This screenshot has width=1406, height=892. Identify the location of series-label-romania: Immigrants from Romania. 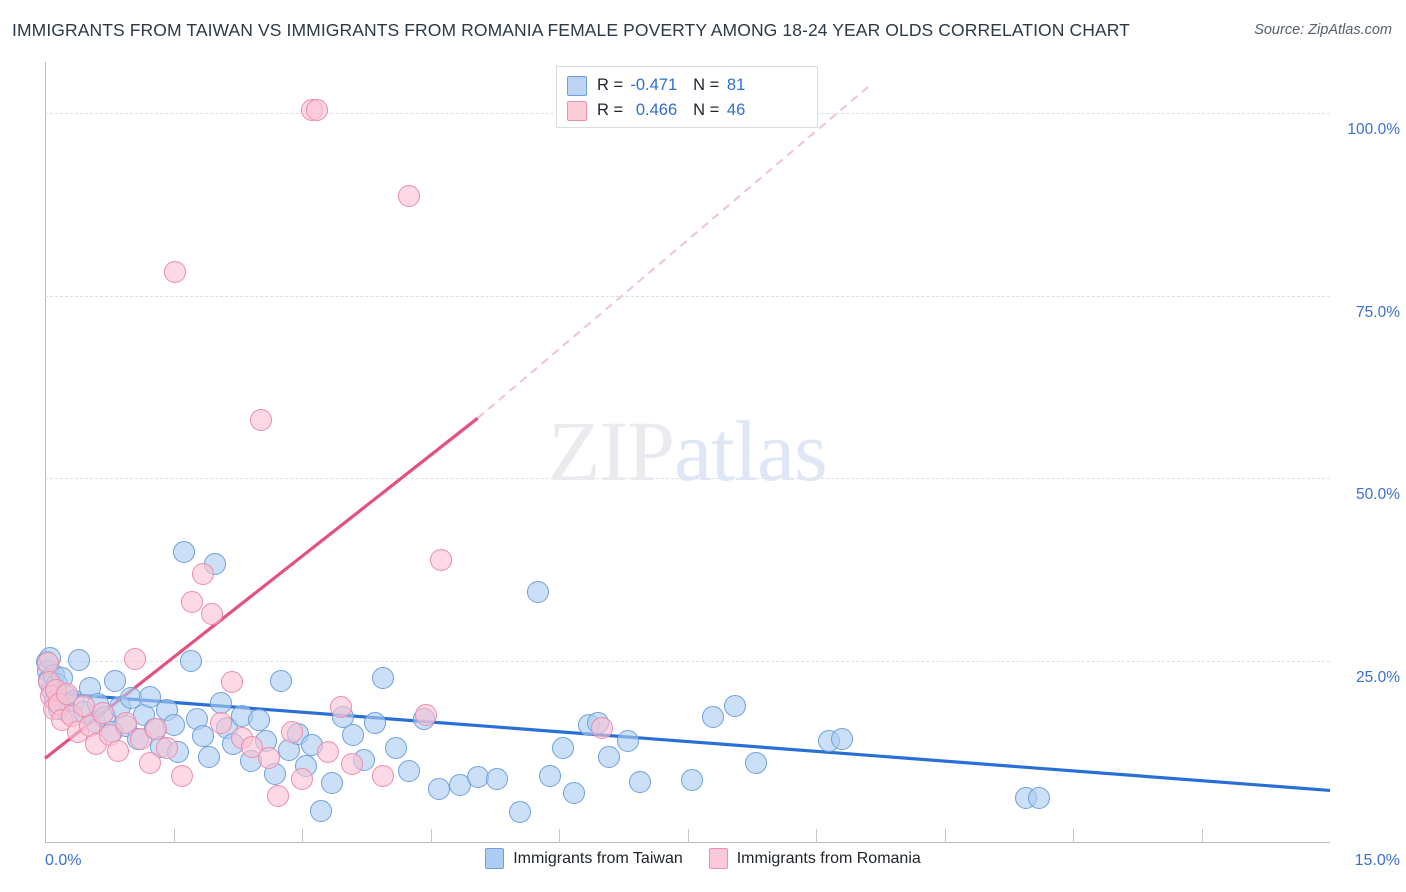
(828, 858).